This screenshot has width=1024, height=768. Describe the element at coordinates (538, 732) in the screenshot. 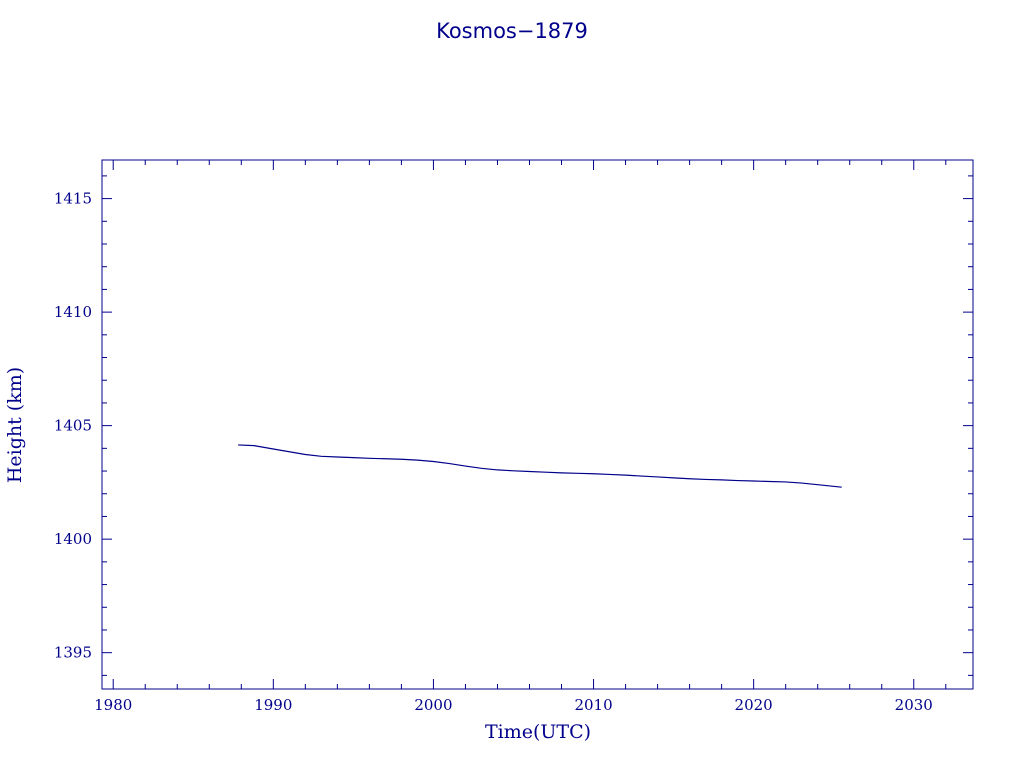

I see `x-axis-label: Time(UTC)` at that location.